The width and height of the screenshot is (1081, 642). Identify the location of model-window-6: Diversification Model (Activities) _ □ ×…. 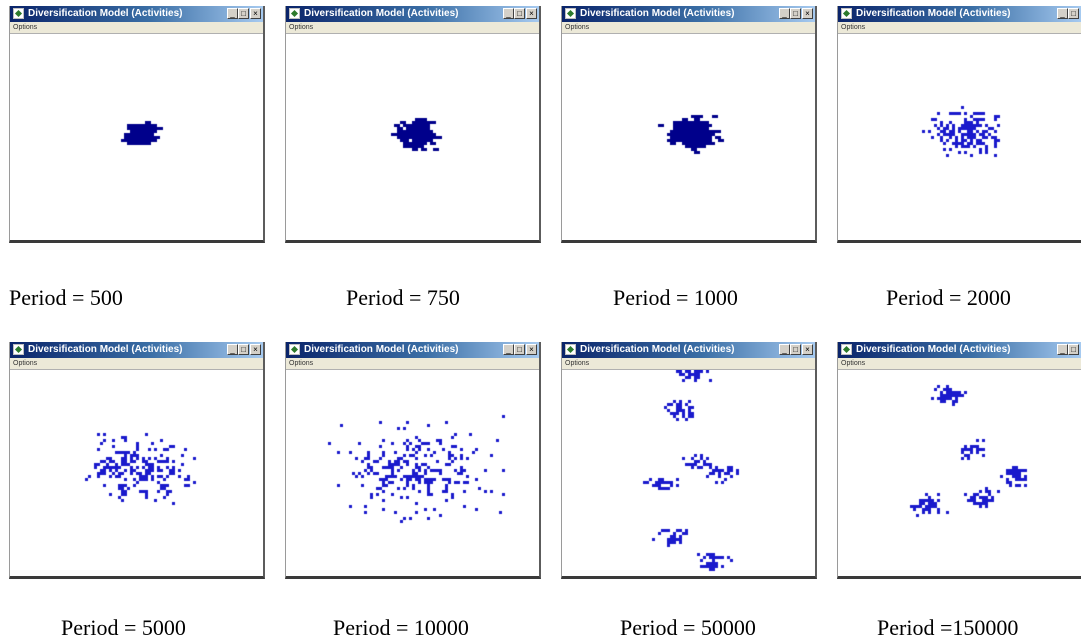
(413, 460).